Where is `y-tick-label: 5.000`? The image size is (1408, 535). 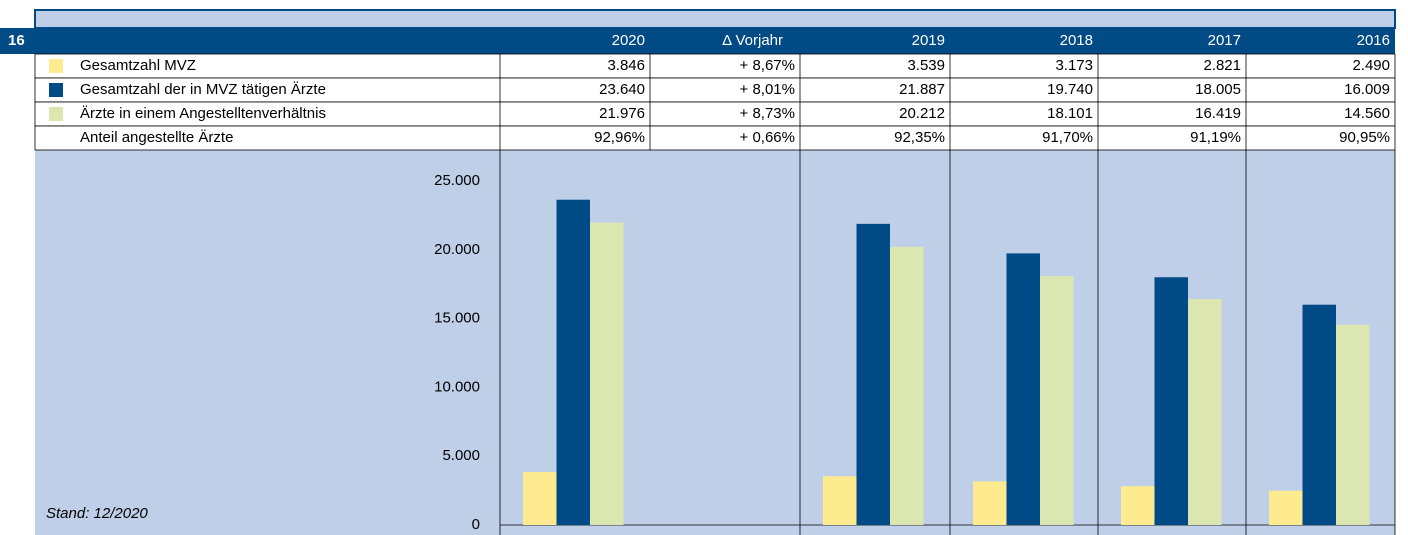
y-tick-label: 5.000 is located at coordinates (461, 455).